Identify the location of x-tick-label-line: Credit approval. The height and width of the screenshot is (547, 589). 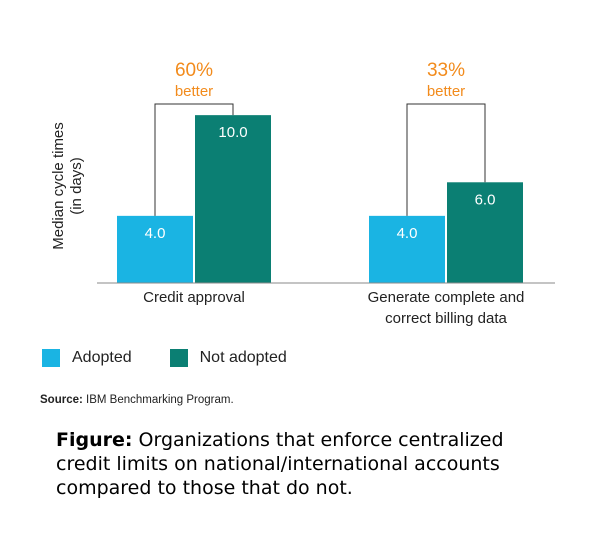
(194, 297).